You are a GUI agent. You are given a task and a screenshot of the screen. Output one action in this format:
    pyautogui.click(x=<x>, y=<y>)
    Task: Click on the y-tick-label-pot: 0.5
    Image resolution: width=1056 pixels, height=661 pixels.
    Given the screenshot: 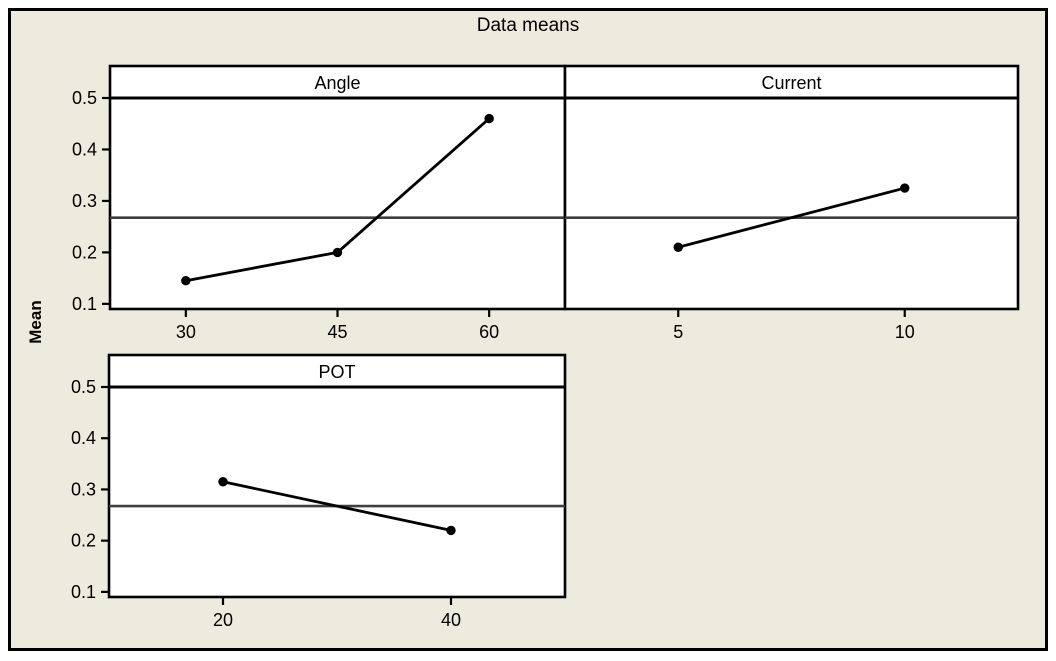 What is the action you would take?
    pyautogui.click(x=83, y=387)
    